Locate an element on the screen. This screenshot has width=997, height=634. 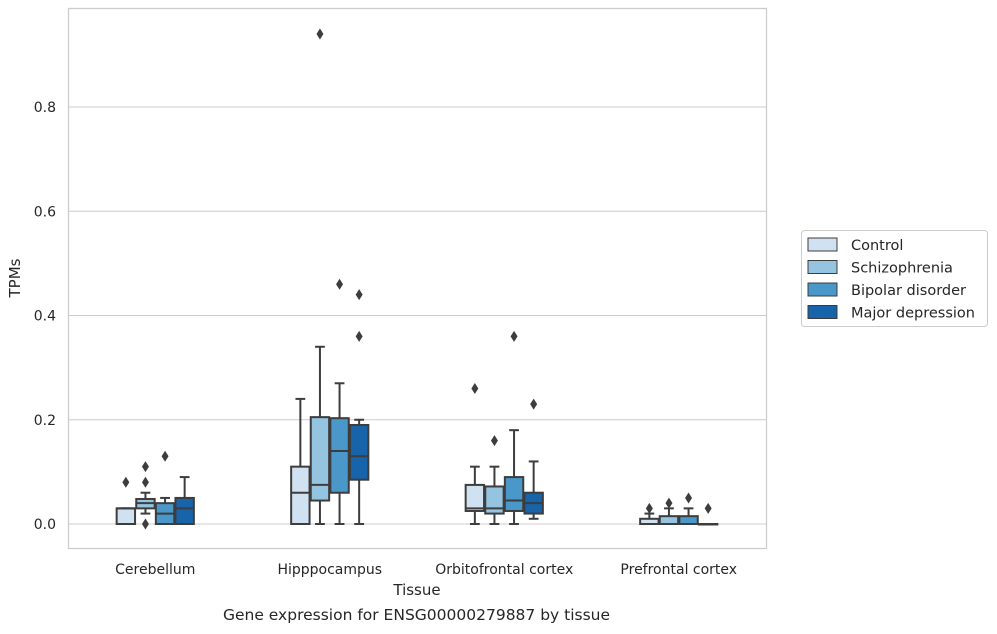
legend-label: Control is located at coordinates (877, 246).